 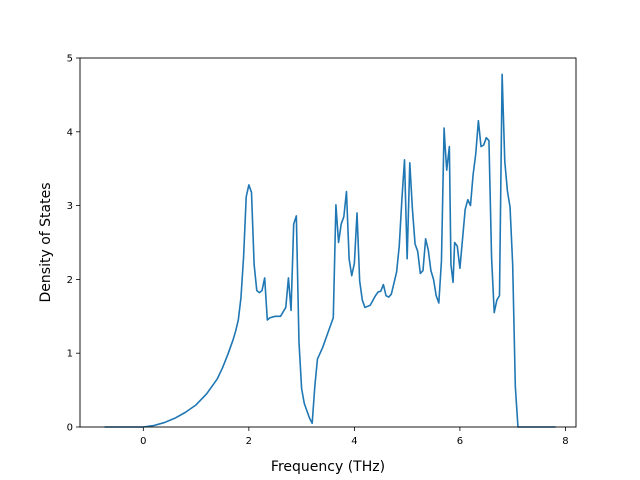 What do you see at coordinates (70, 354) in the screenshot?
I see `y-tick-label: 1` at bounding box center [70, 354].